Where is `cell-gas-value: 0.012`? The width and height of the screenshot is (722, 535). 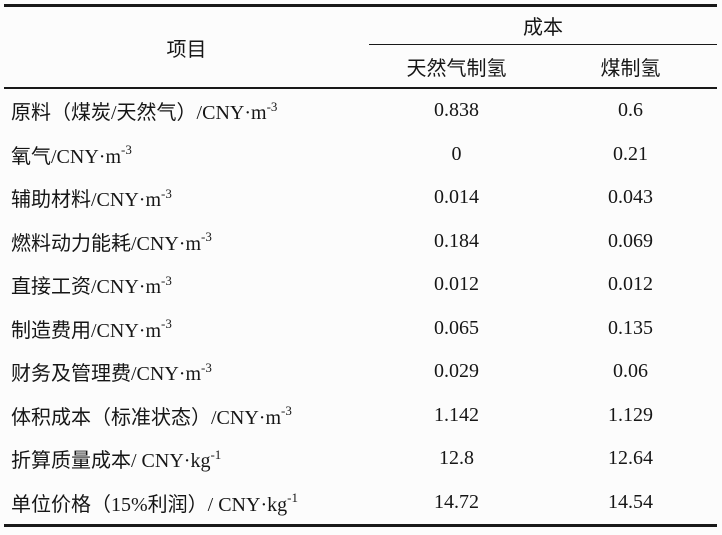 cell-gas-value: 0.012 is located at coordinates (456, 284).